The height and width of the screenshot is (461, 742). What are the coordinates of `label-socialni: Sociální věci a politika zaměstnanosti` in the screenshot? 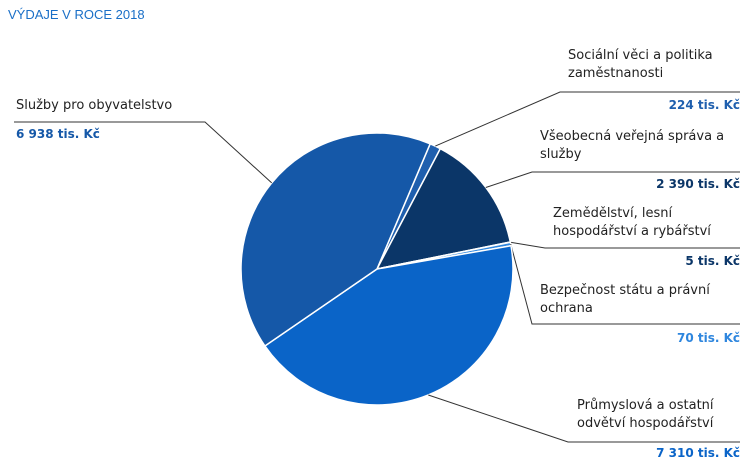 It's located at (640, 64).